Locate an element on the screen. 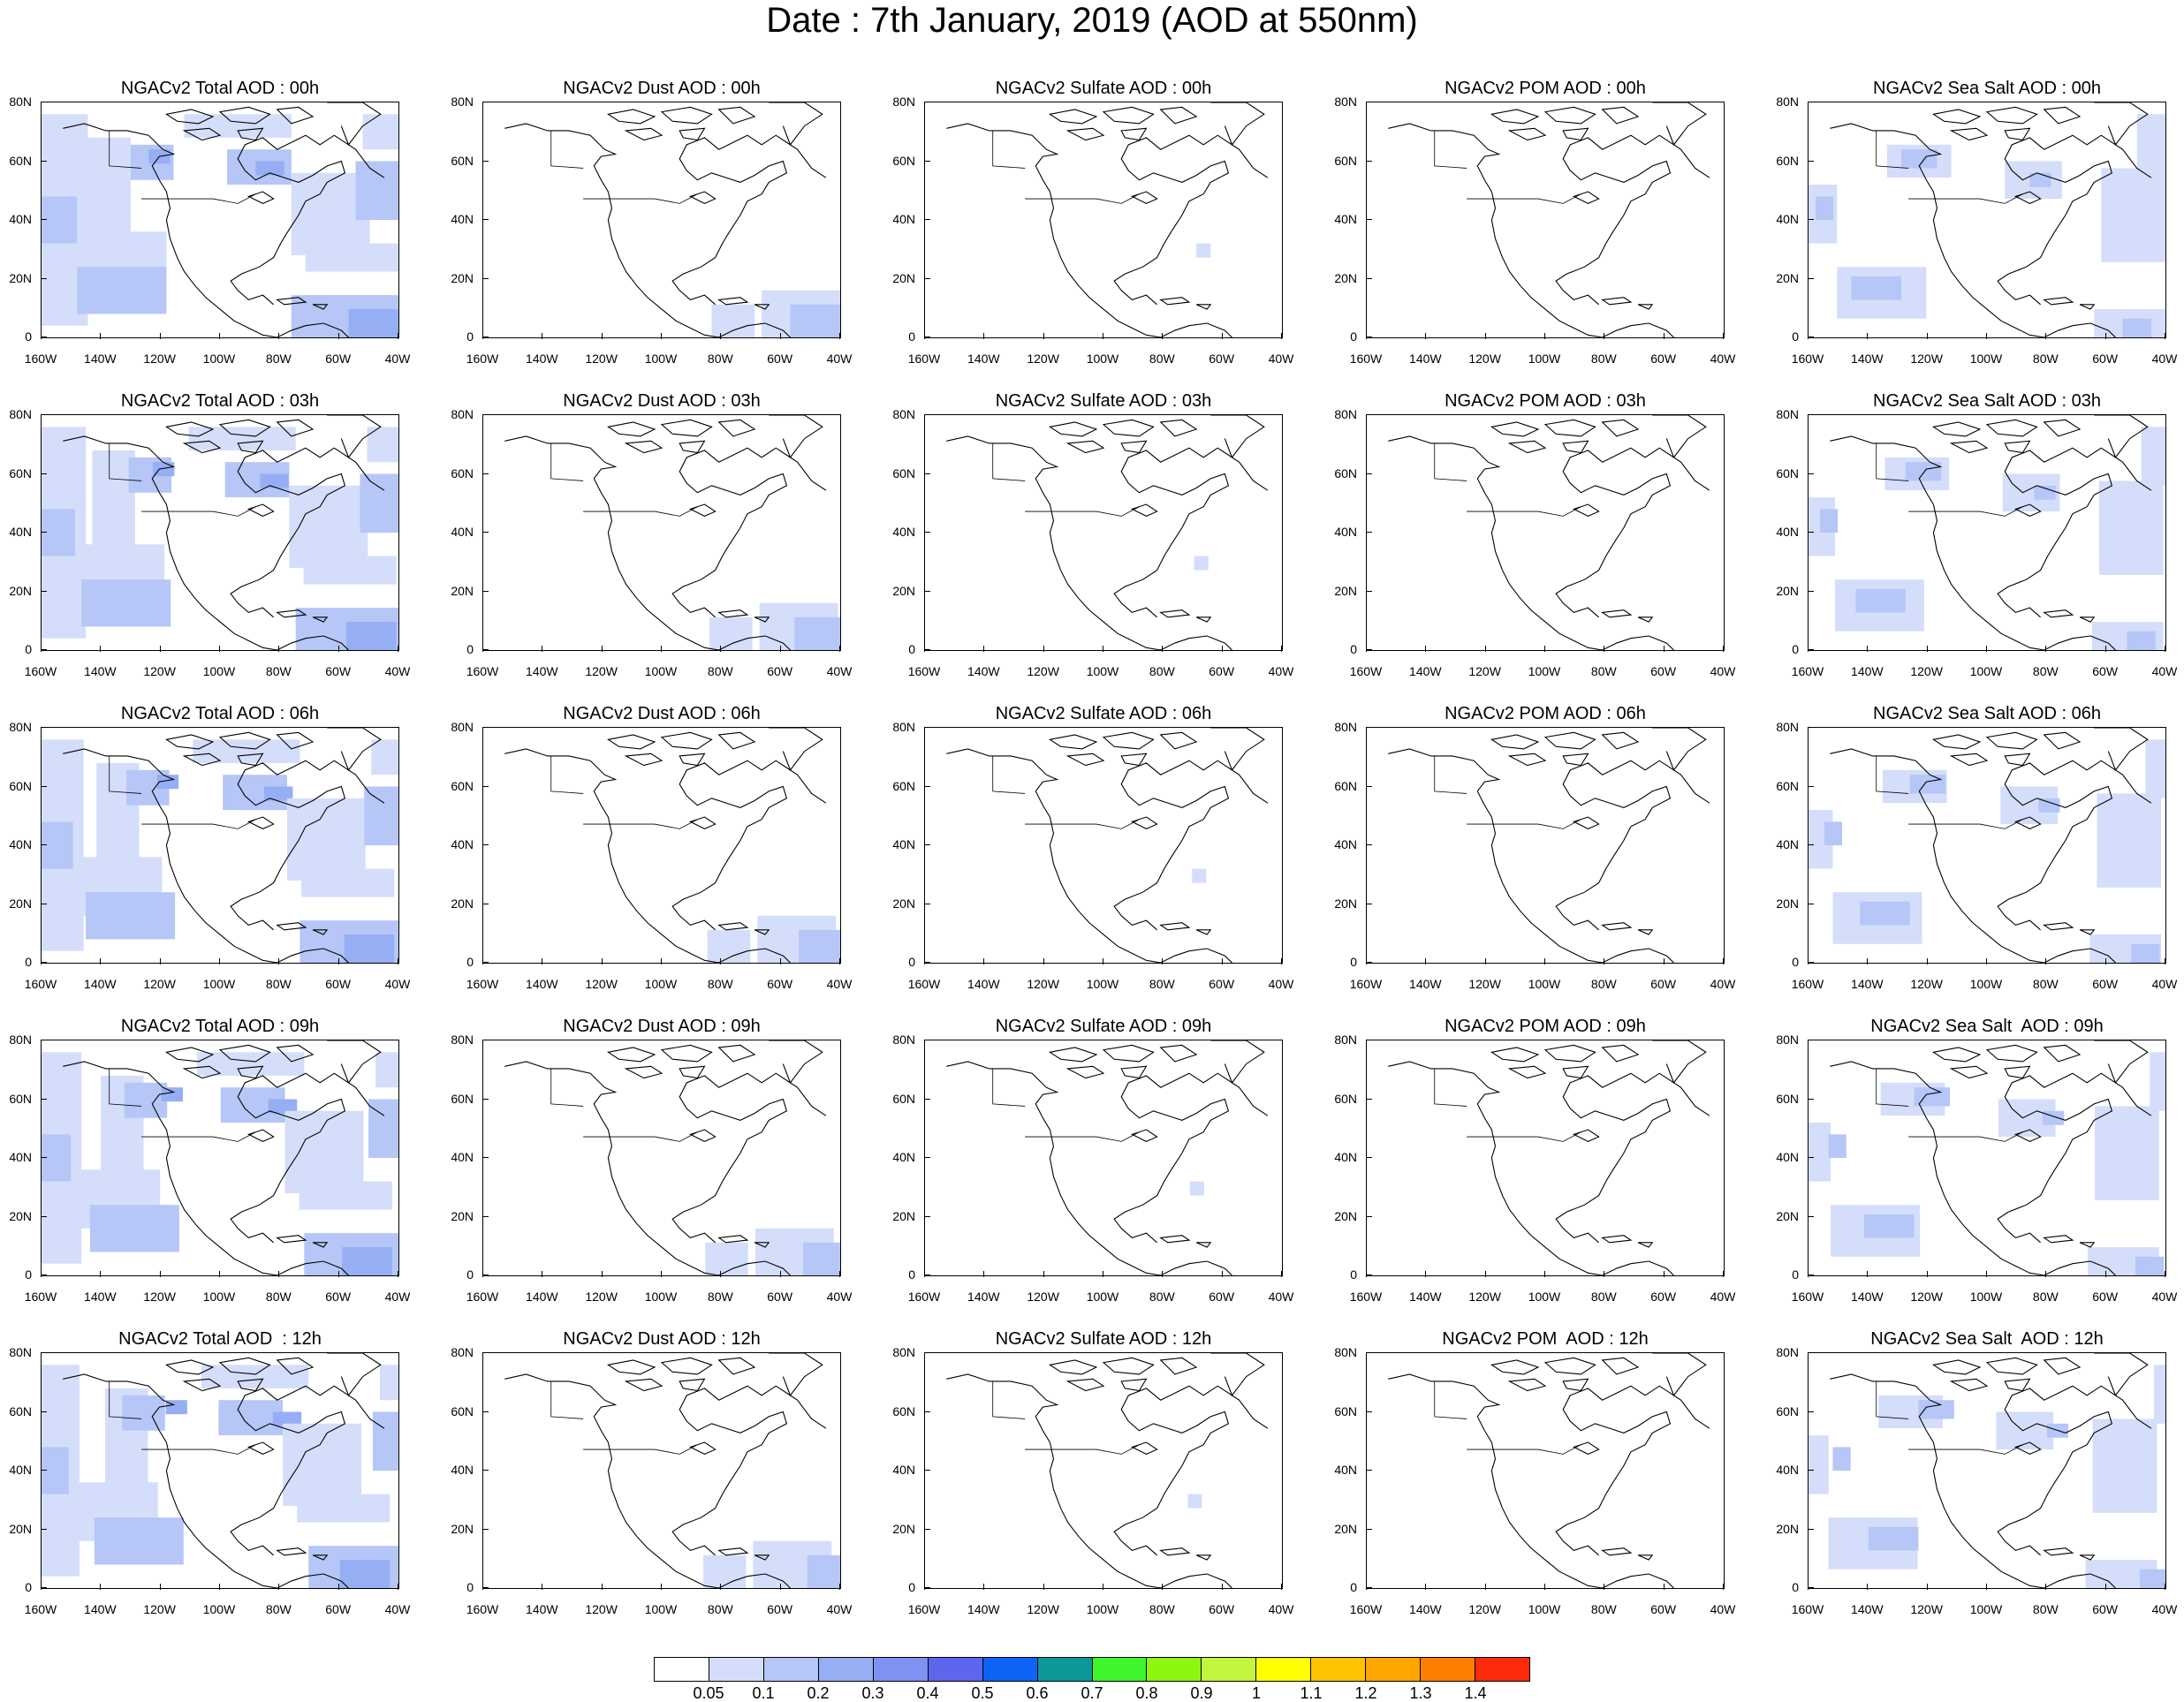  colorbar-label: 0.3 is located at coordinates (872, 1693).